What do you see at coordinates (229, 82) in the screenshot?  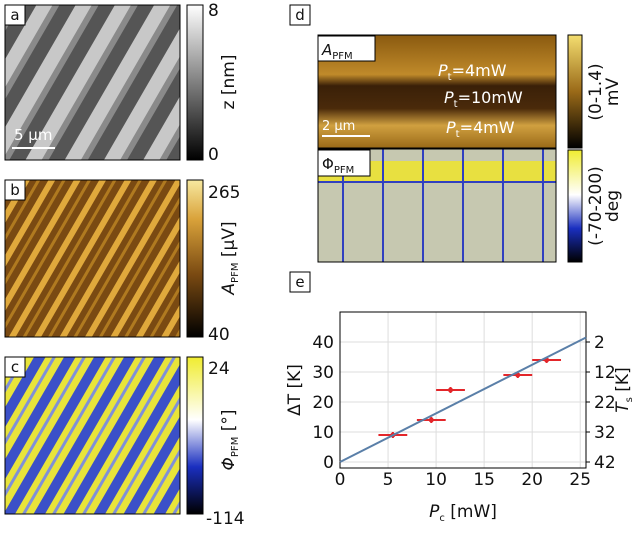 I see `cb-title: z [nm]` at bounding box center [229, 82].